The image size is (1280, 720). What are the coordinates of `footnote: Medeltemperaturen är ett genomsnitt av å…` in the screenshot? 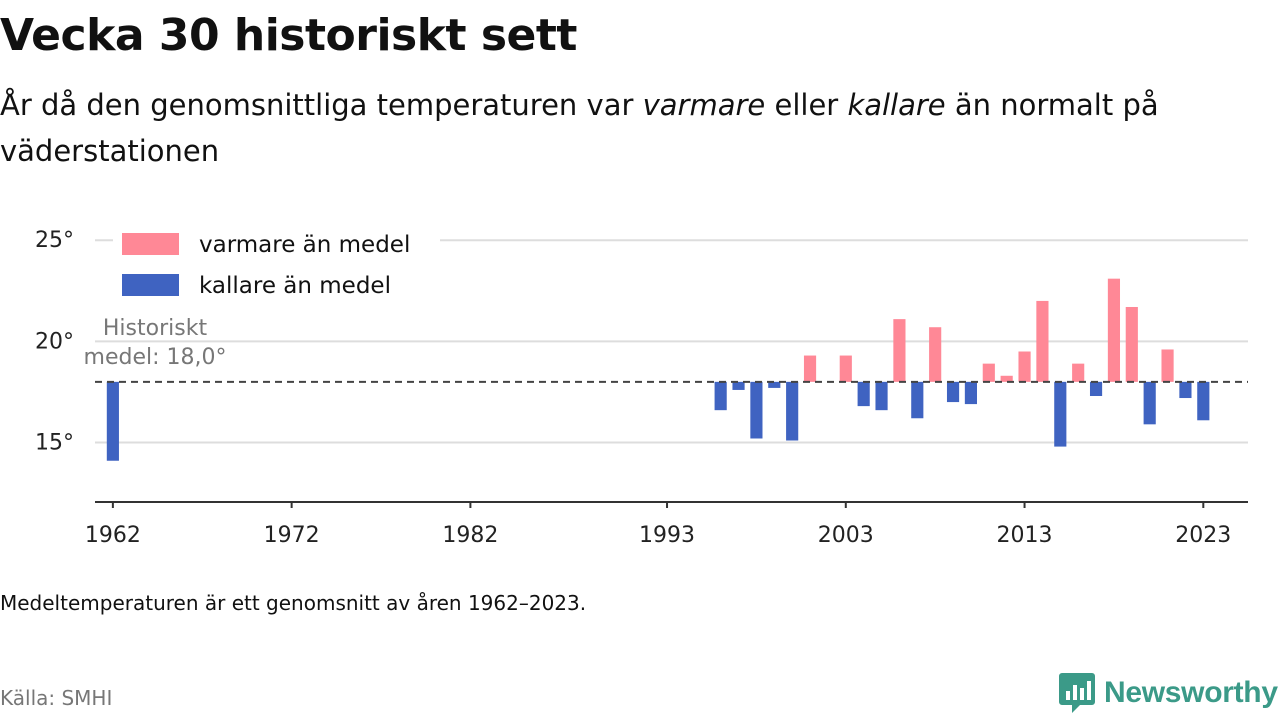 It's located at (293, 603).